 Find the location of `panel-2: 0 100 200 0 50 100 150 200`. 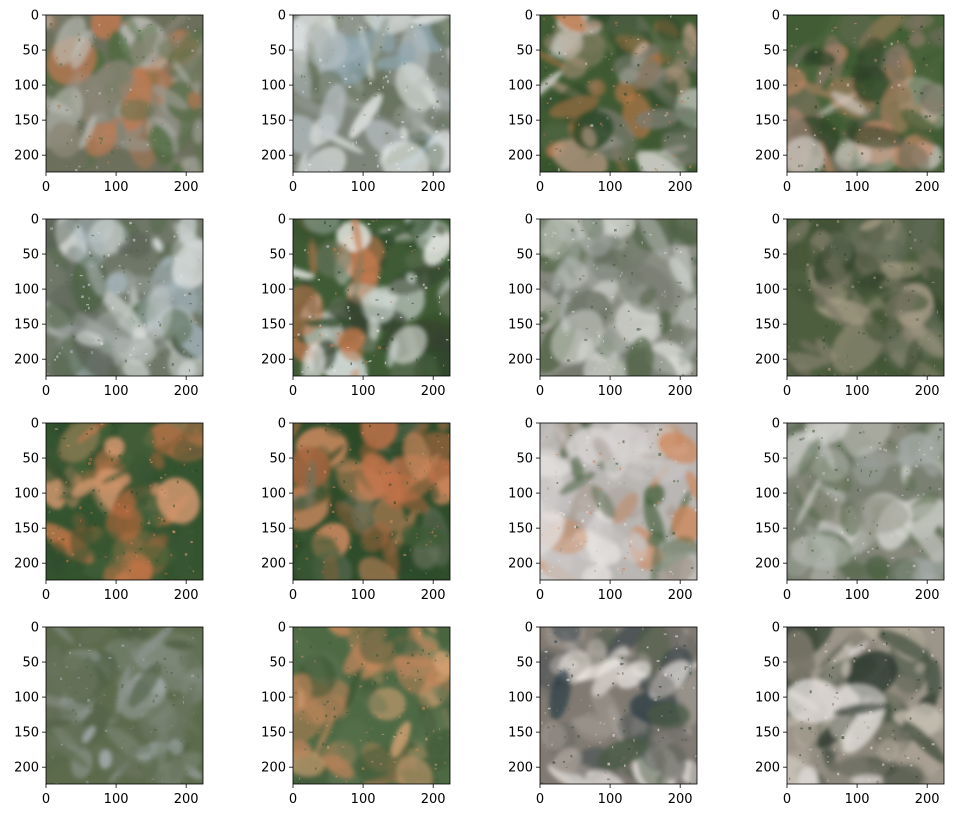

panel-2: 0 100 200 0 50 100 150 200 is located at coordinates (356, 102).